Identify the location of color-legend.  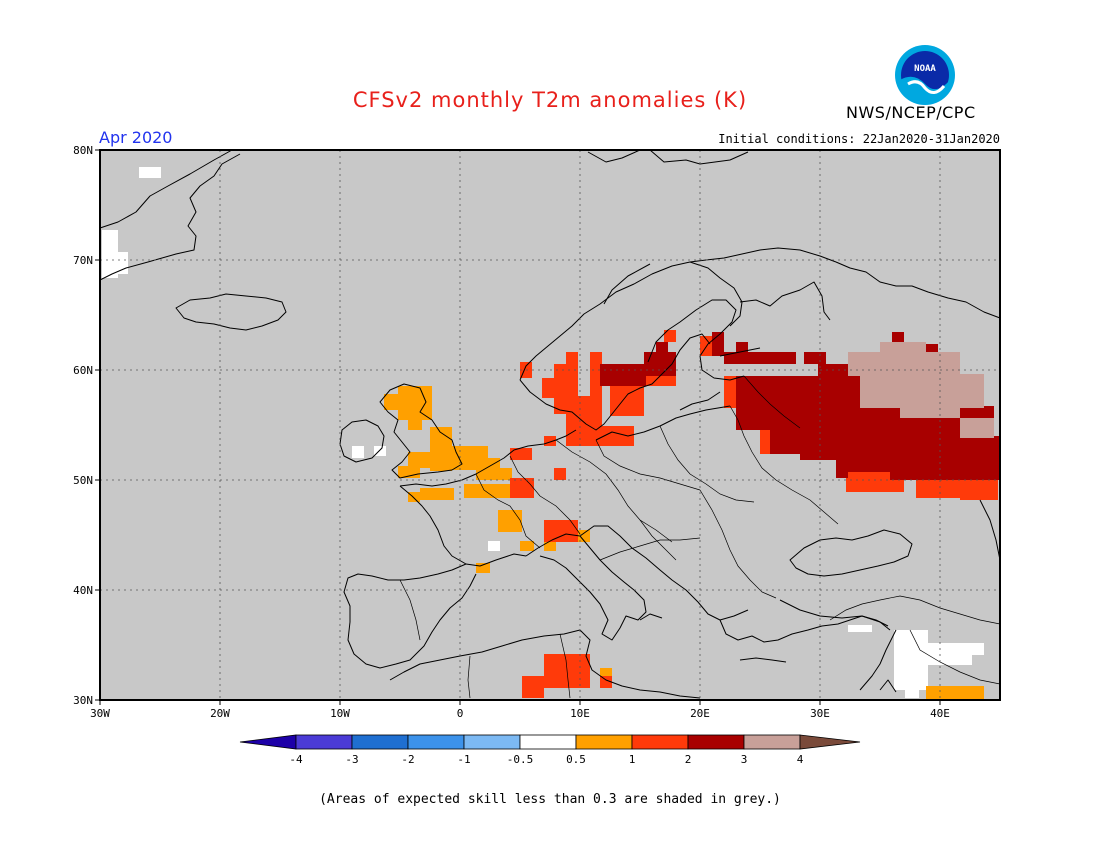
(550, 742).